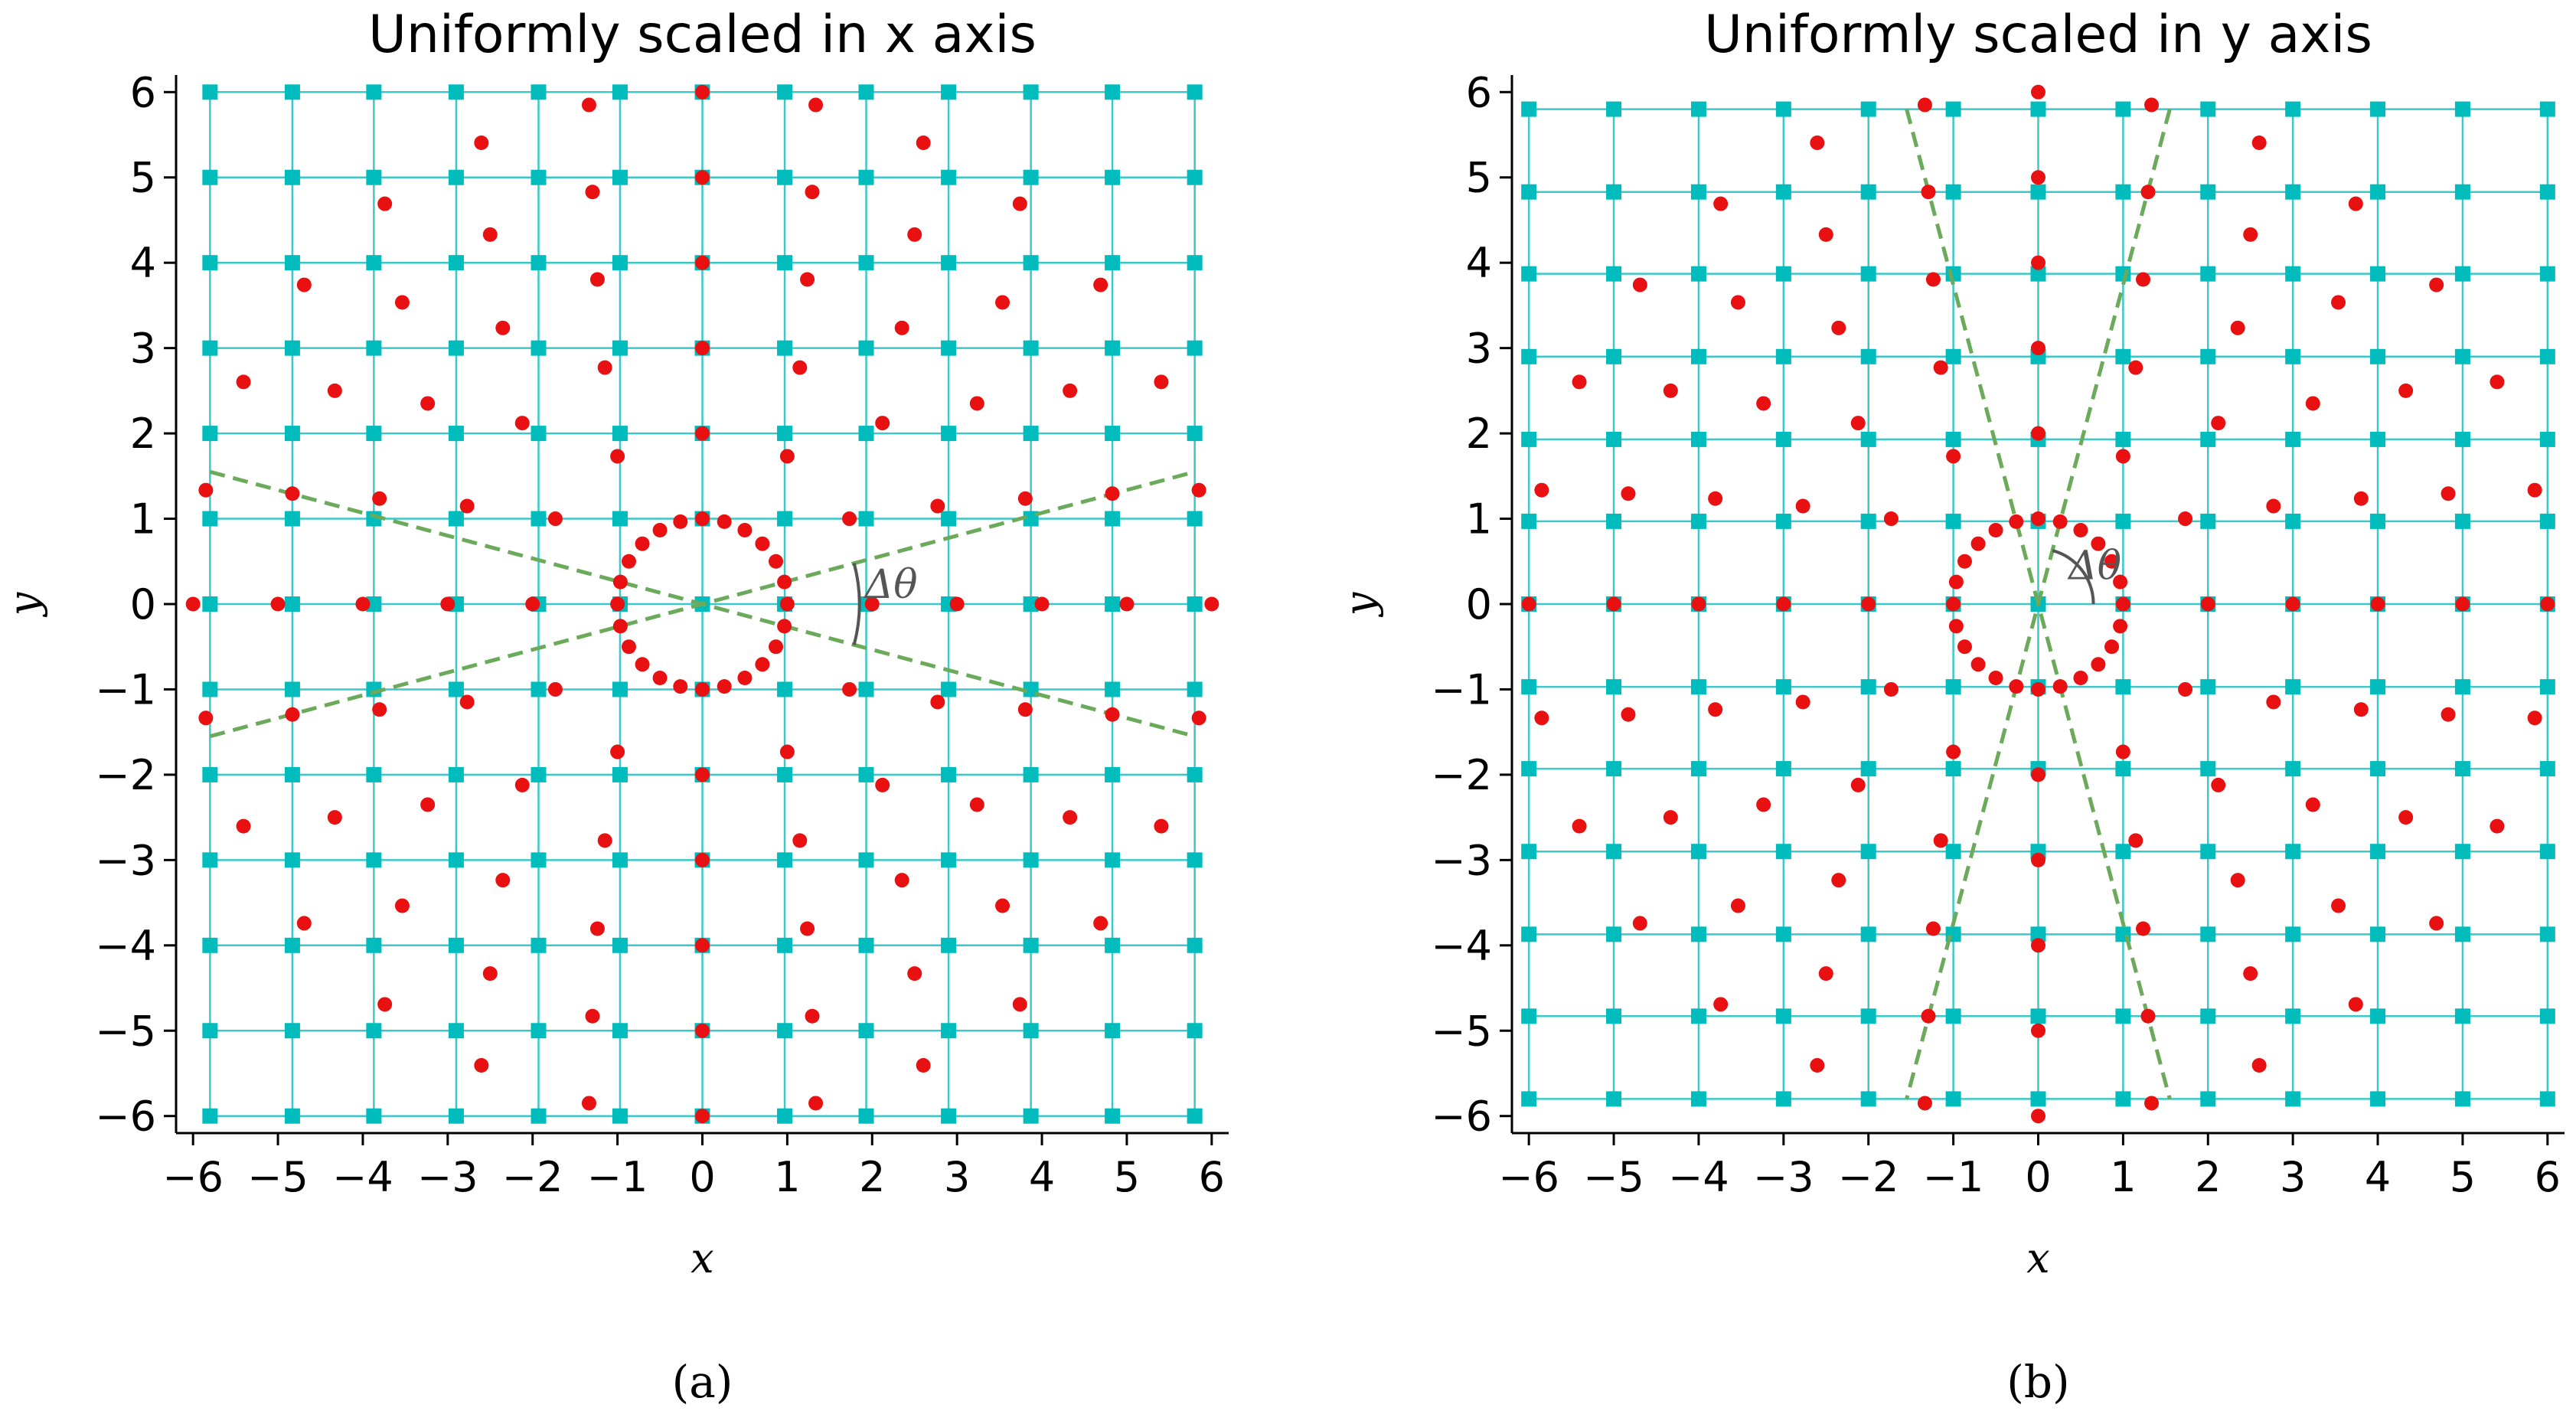 The height and width of the screenshot is (1411, 2576). Describe the element at coordinates (143, 434) in the screenshot. I see `y-tick-label: 2` at that location.